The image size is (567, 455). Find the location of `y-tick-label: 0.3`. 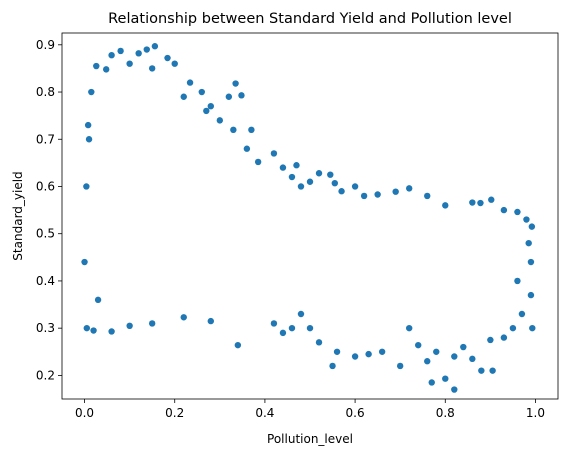

y-tick-label: 0.3 is located at coordinates (45, 328).